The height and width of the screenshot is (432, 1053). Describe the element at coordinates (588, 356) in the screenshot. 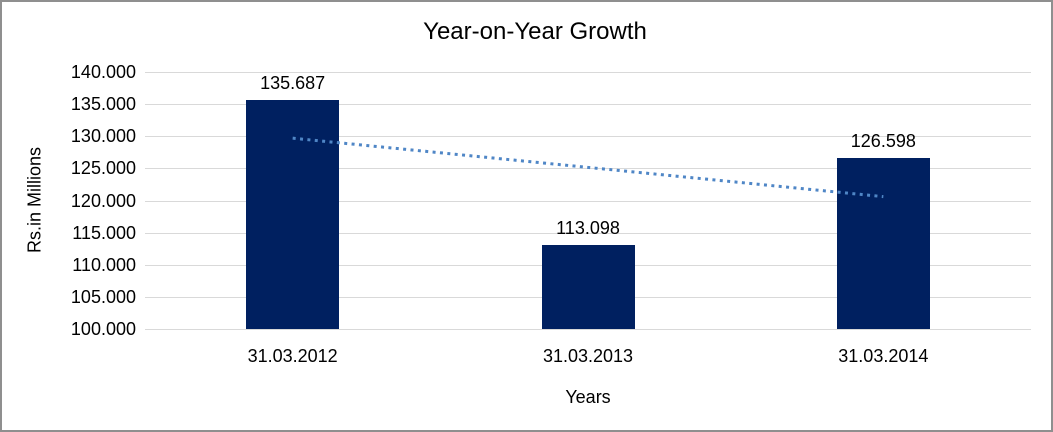

I see `x-tick-label: 31.03.2013` at that location.